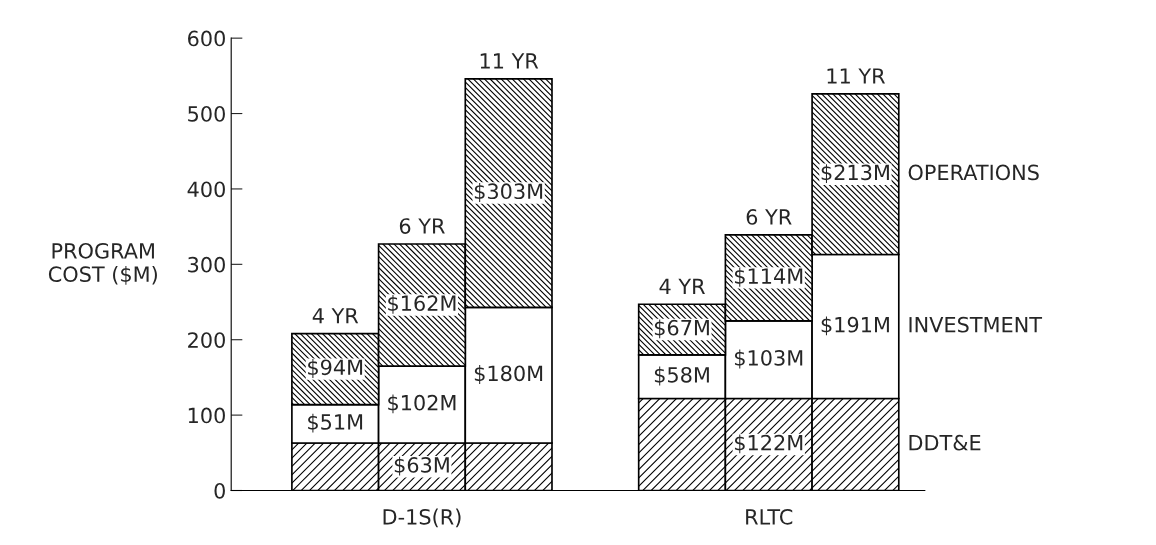  I want to click on series-label: OPERATIONS, so click(973, 172).